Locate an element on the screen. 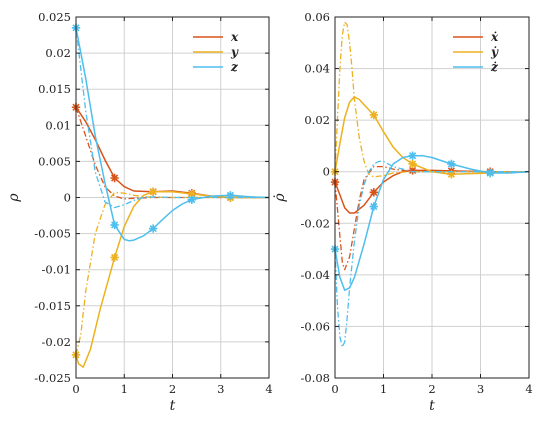 The image size is (550, 421). y-tick-label: -0.025 is located at coordinates (52, 378).